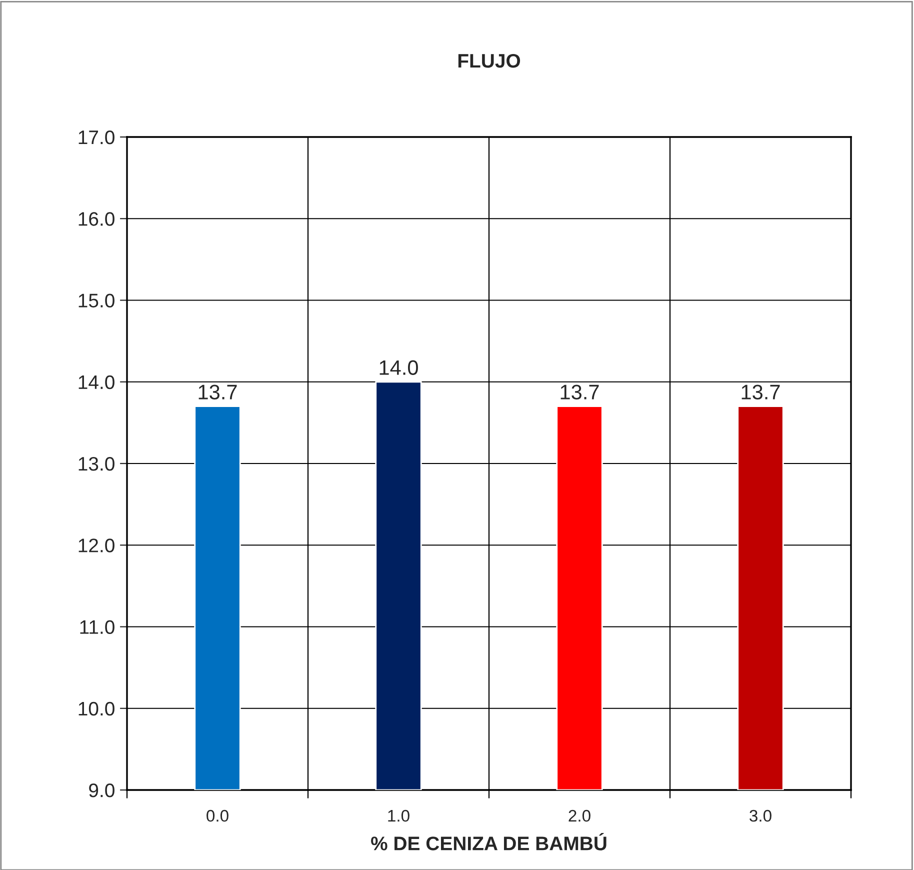  I want to click on y-tick-label: 17.0, so click(96, 137).